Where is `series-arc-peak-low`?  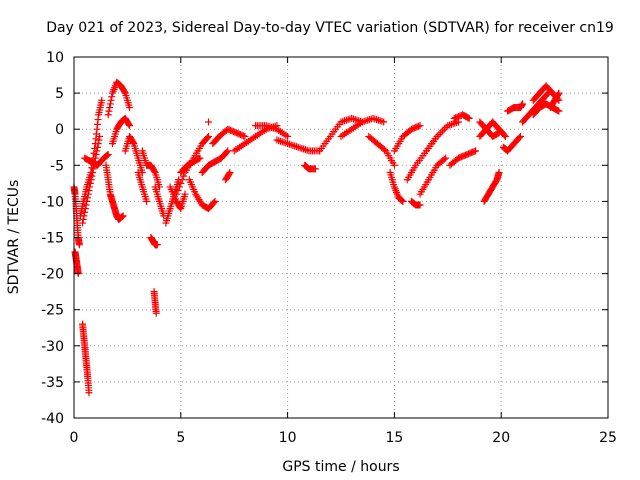 series-arc-peak-low is located at coordinates (121, 131).